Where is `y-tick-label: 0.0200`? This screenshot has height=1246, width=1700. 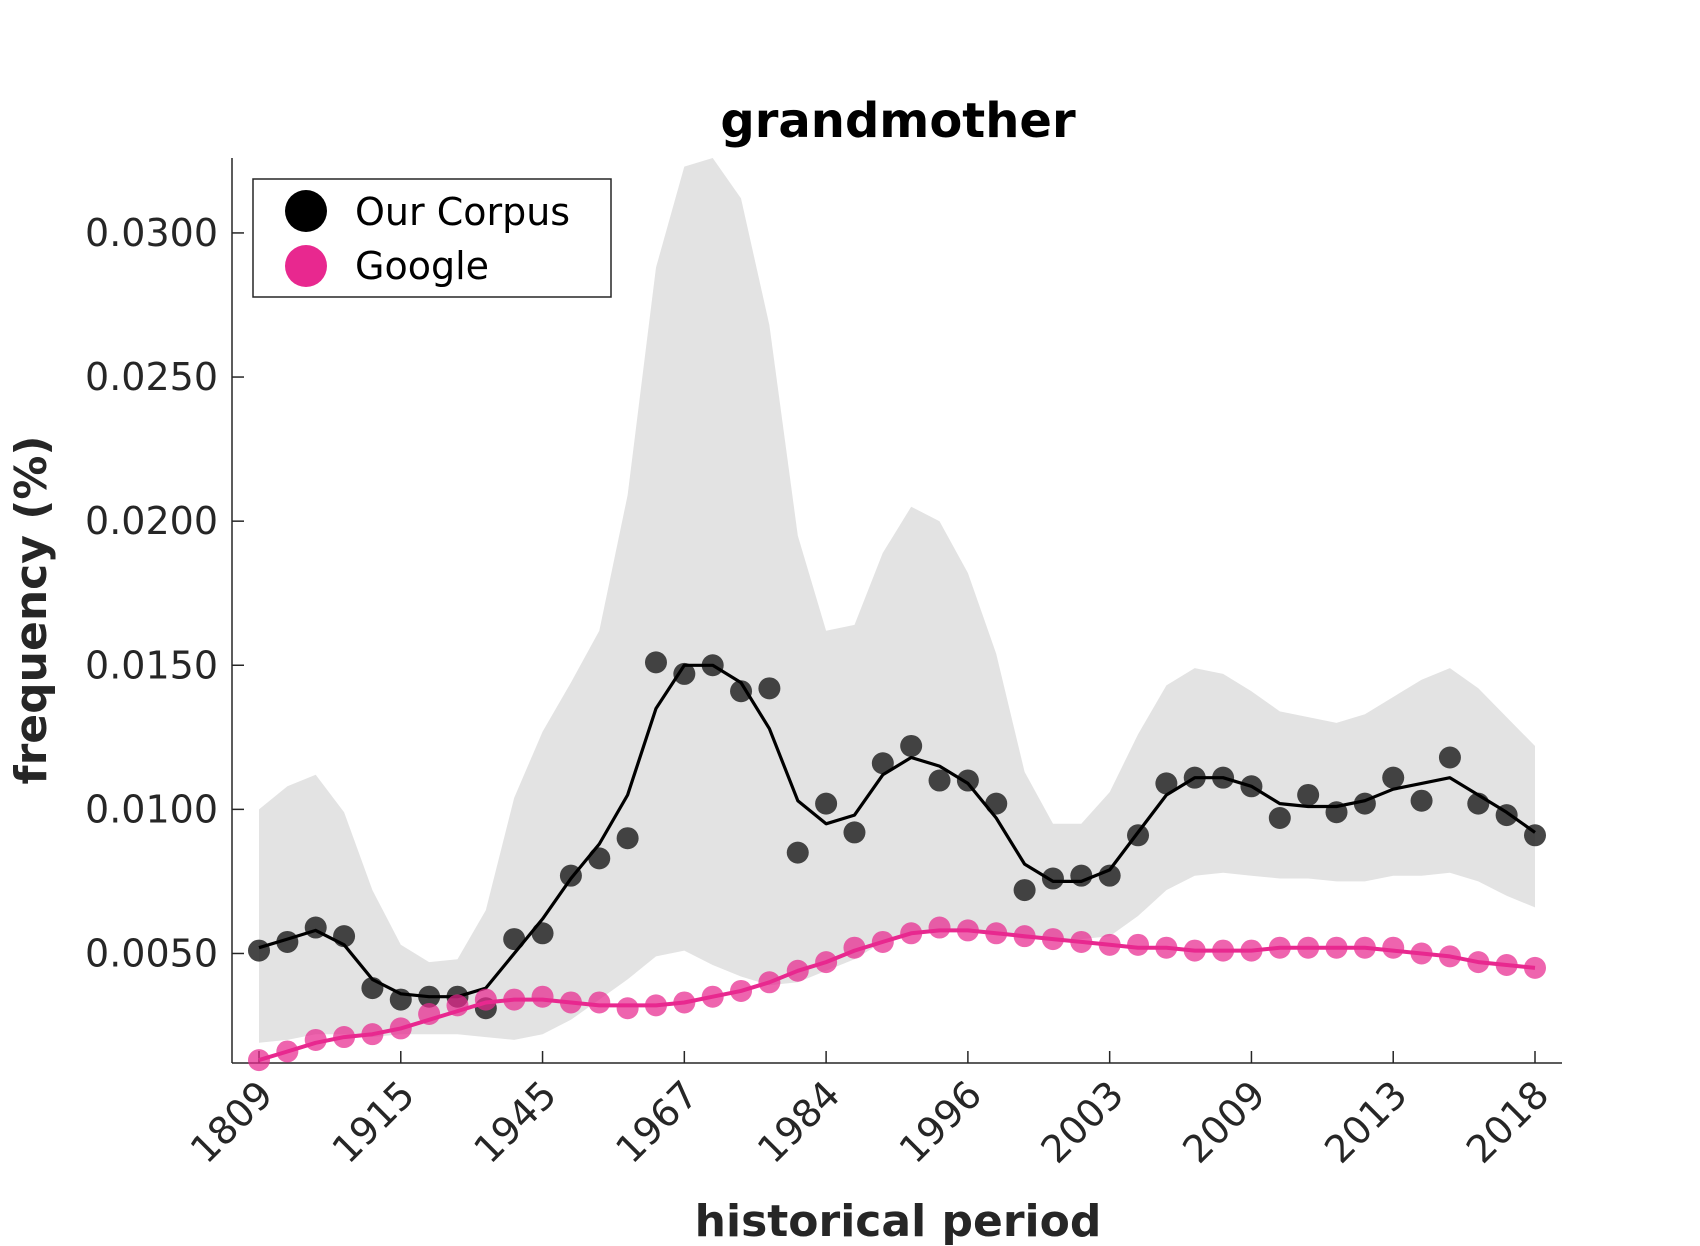 y-tick-label: 0.0200 is located at coordinates (151, 521).